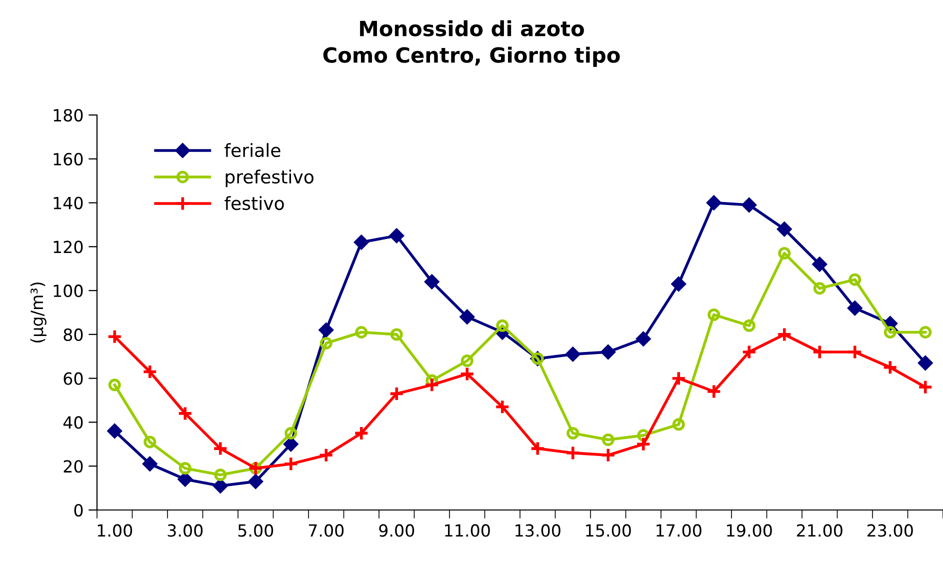 Image resolution: width=943 pixels, height=579 pixels. What do you see at coordinates (68, 159) in the screenshot?
I see `y-tick-label: 160` at bounding box center [68, 159].